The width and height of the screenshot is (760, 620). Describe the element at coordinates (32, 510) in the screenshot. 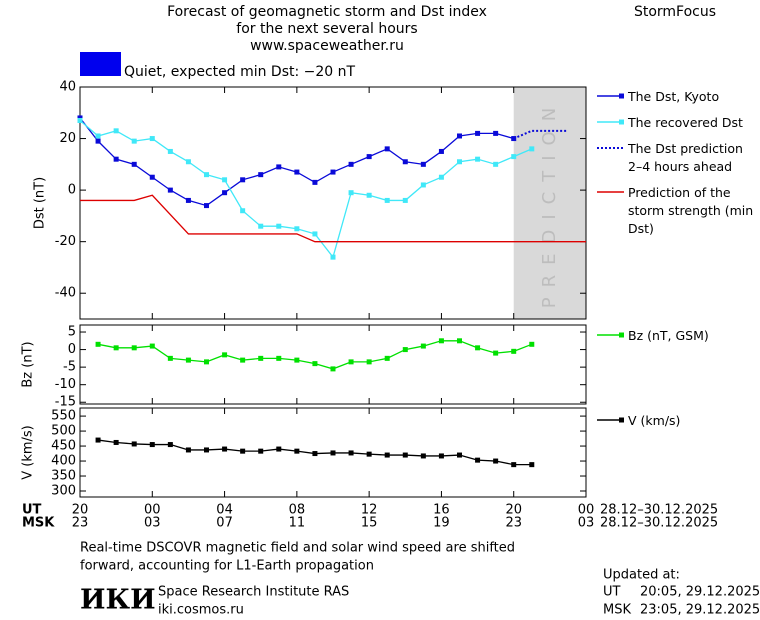

I see `ut-label: UT` at that location.